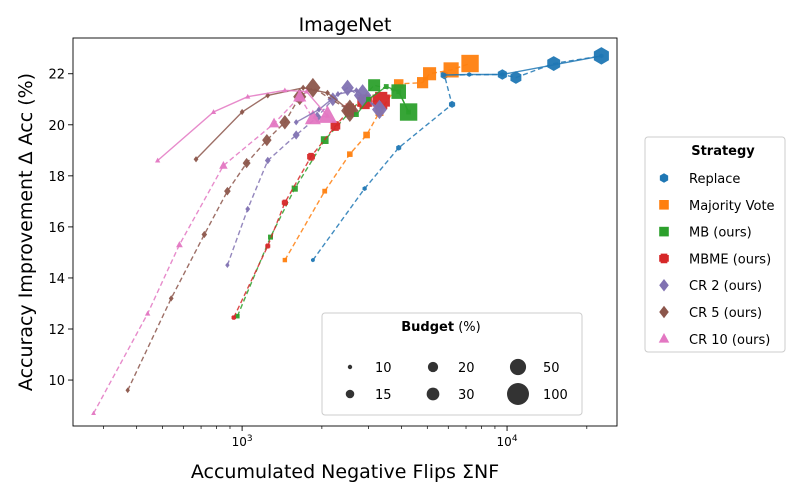 The height and width of the screenshot is (500, 805). Describe the element at coordinates (725, 313) in the screenshot. I see `legend-label: CR 5 (ours)` at that location.